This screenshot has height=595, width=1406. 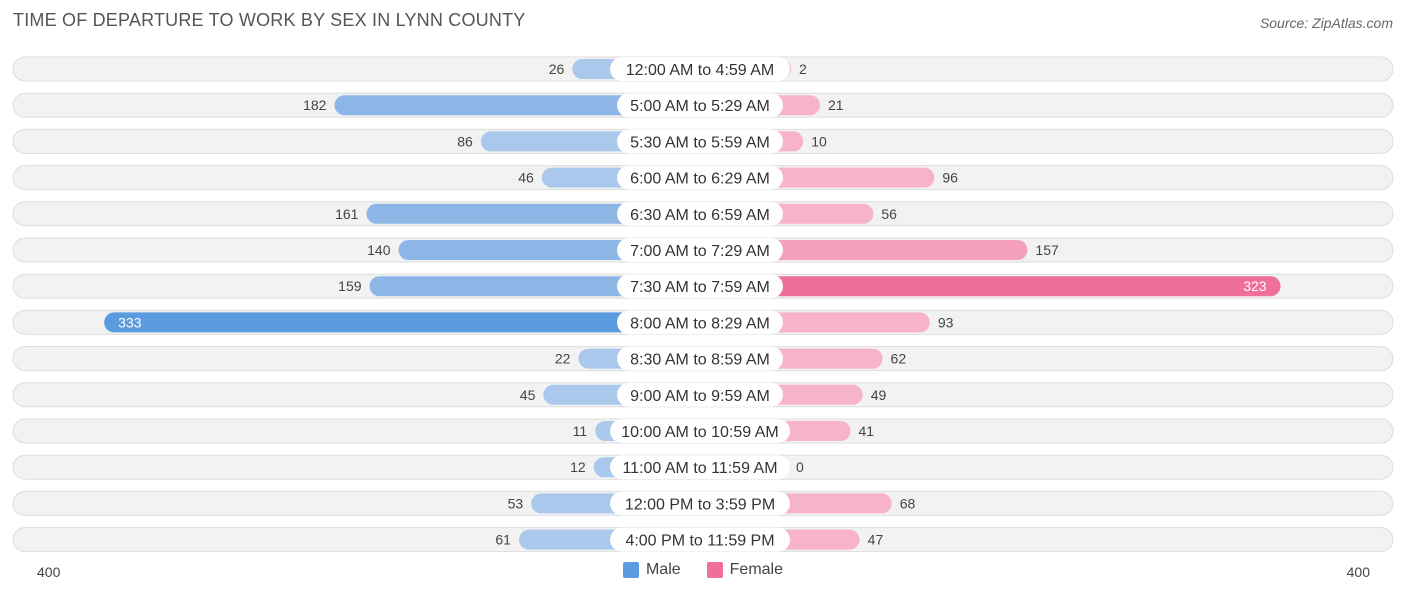 What do you see at coordinates (503, 540) in the screenshot?
I see `male-value-label: 61` at bounding box center [503, 540].